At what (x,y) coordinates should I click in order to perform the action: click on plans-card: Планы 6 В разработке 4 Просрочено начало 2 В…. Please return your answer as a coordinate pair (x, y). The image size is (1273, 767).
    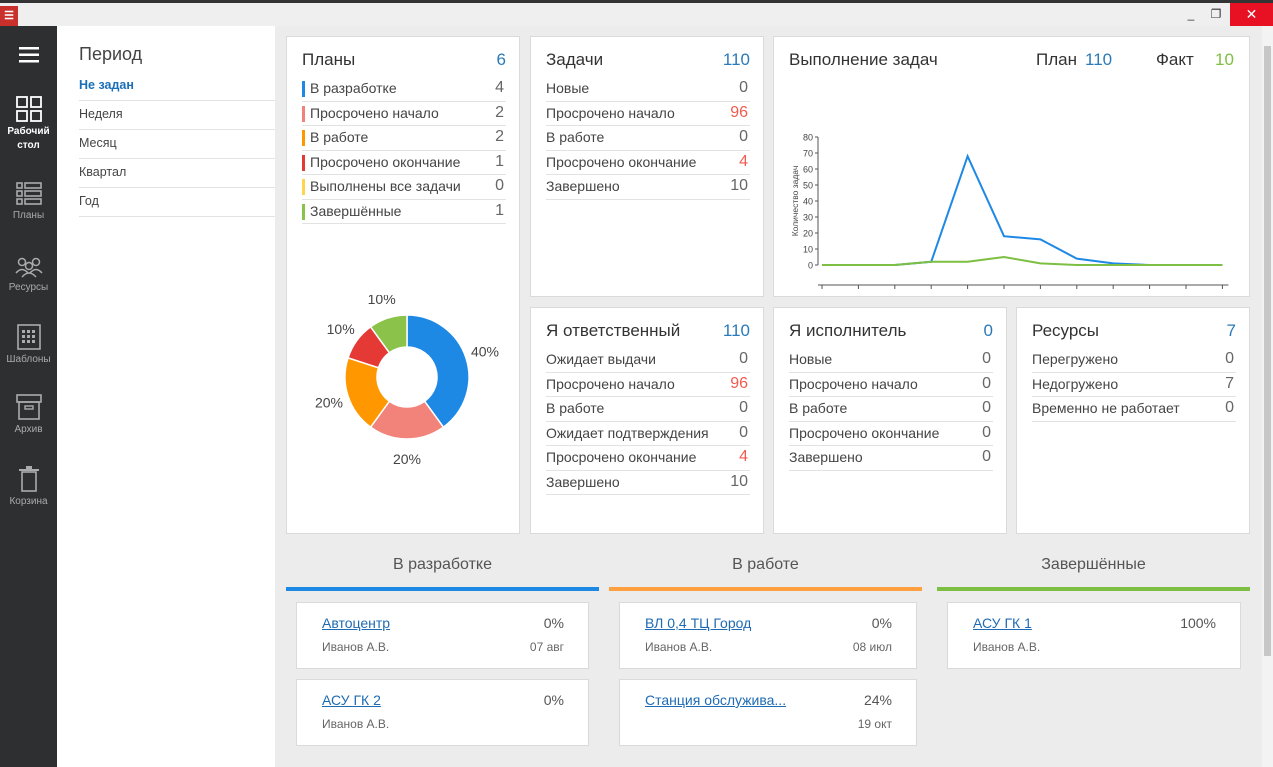
    Looking at the image, I should click on (403, 285).